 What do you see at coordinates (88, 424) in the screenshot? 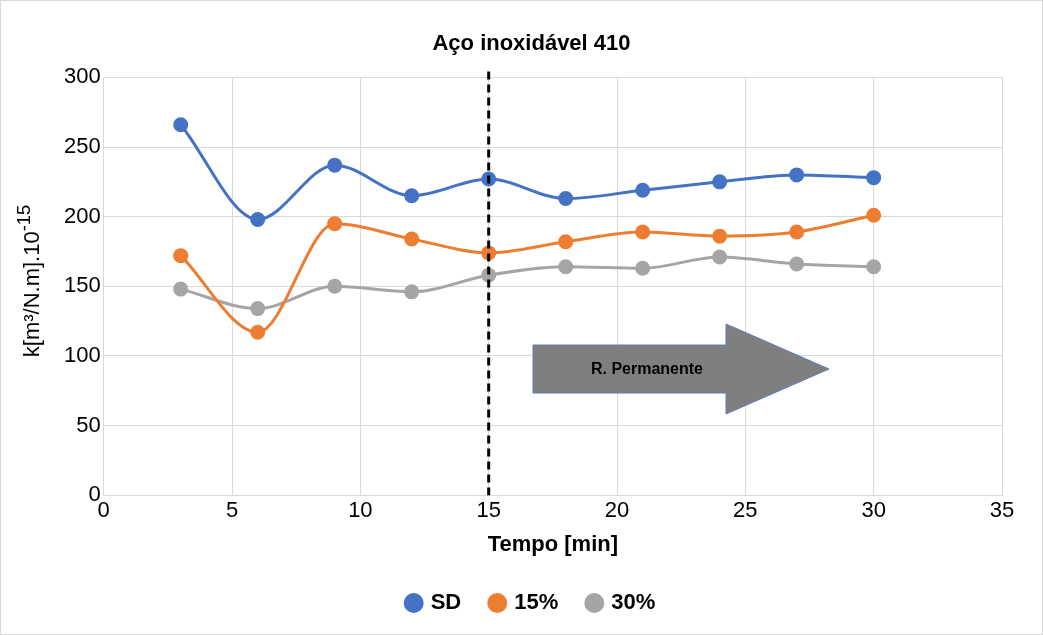
I see `y-tick-label: 50` at bounding box center [88, 424].